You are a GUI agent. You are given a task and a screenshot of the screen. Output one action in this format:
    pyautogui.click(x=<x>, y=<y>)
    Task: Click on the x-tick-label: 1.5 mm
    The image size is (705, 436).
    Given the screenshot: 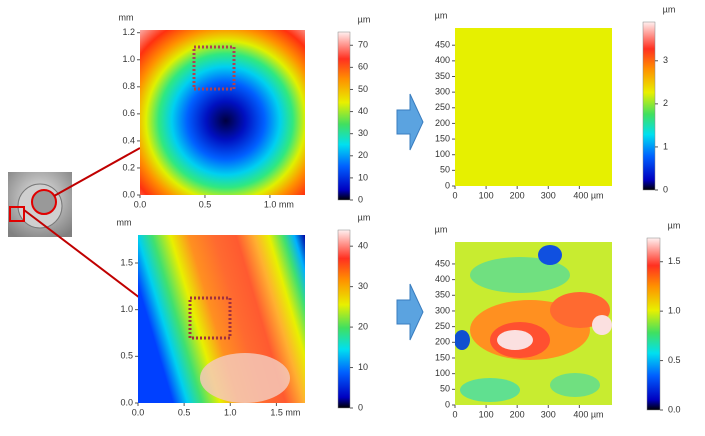 What is the action you would take?
    pyautogui.click(x=285, y=412)
    